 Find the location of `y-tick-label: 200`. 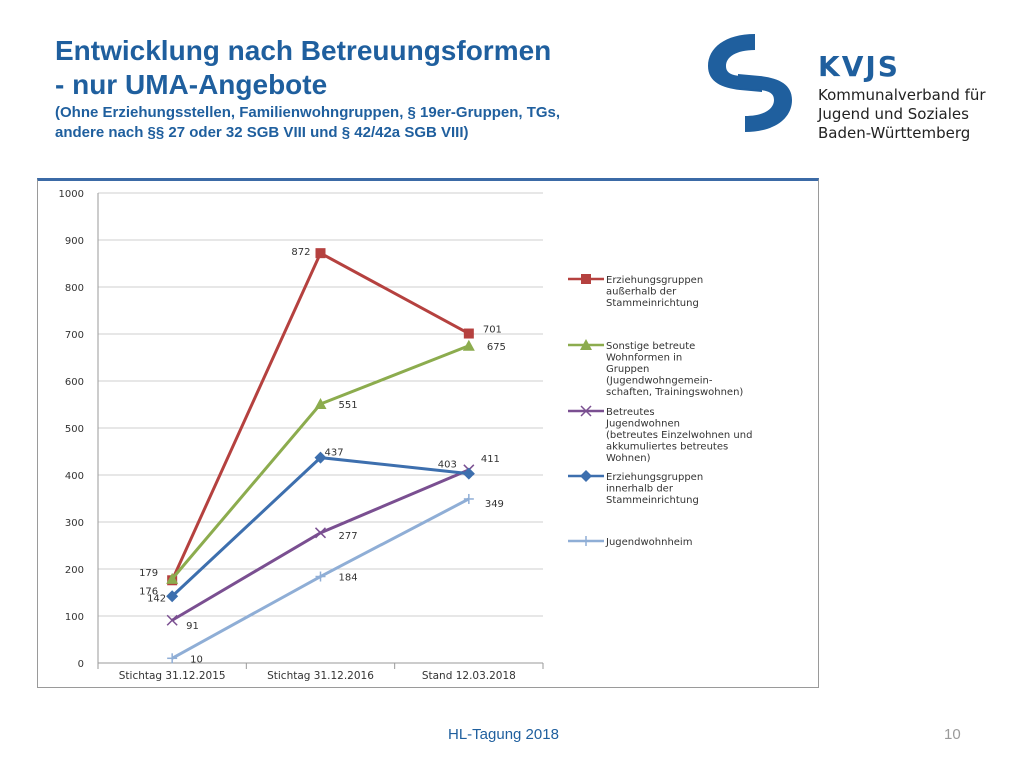

y-tick-label: 200 is located at coordinates (74, 570).